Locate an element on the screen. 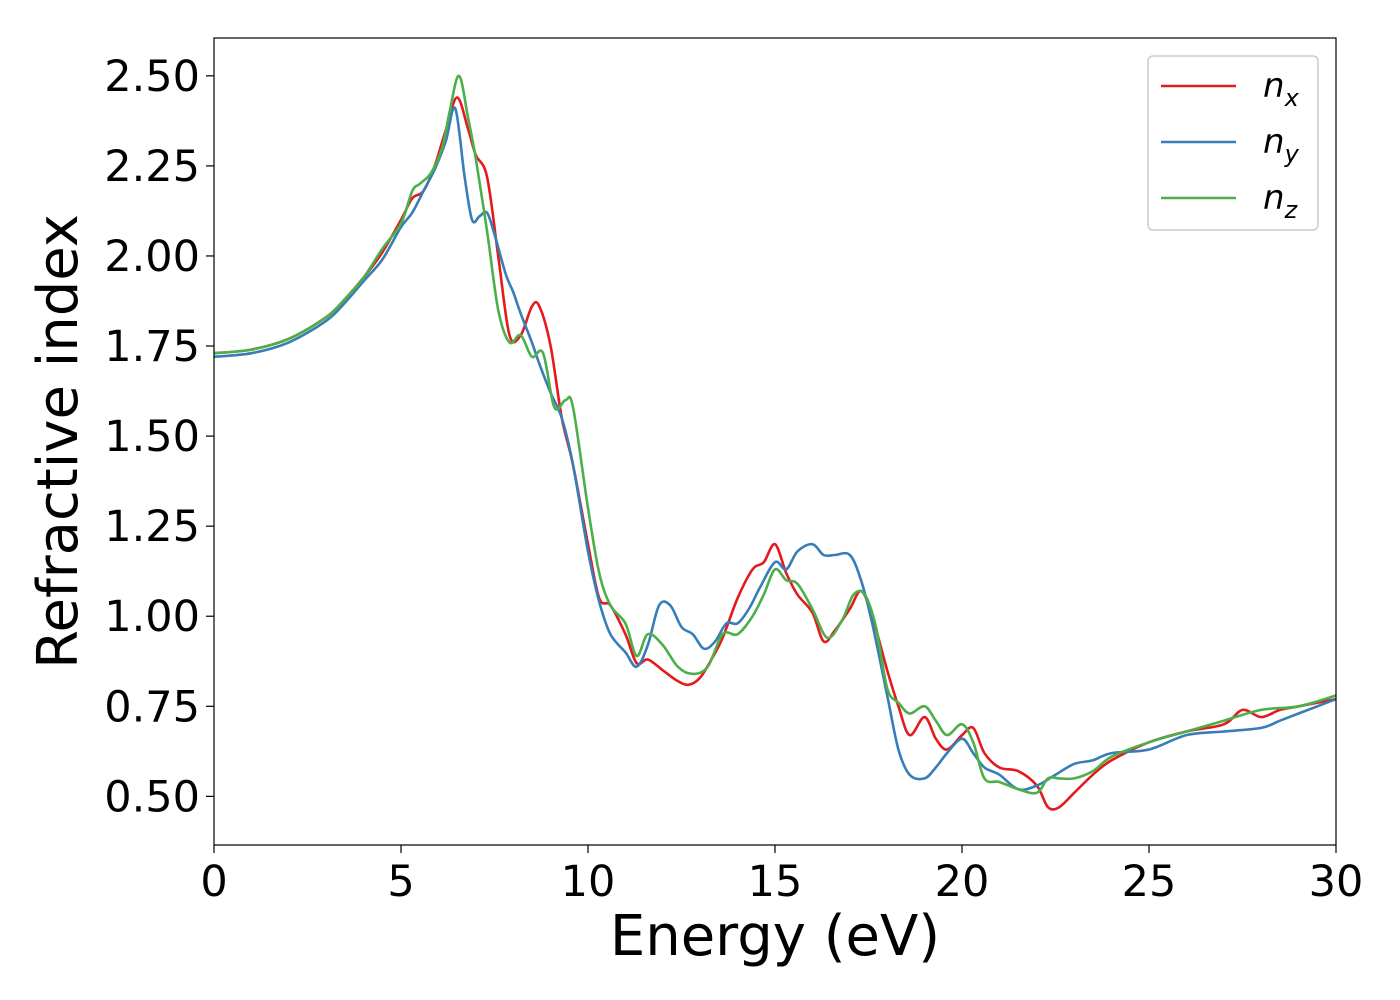 The height and width of the screenshot is (1000, 1400). legend-label-z: nz is located at coordinates (1281, 201).